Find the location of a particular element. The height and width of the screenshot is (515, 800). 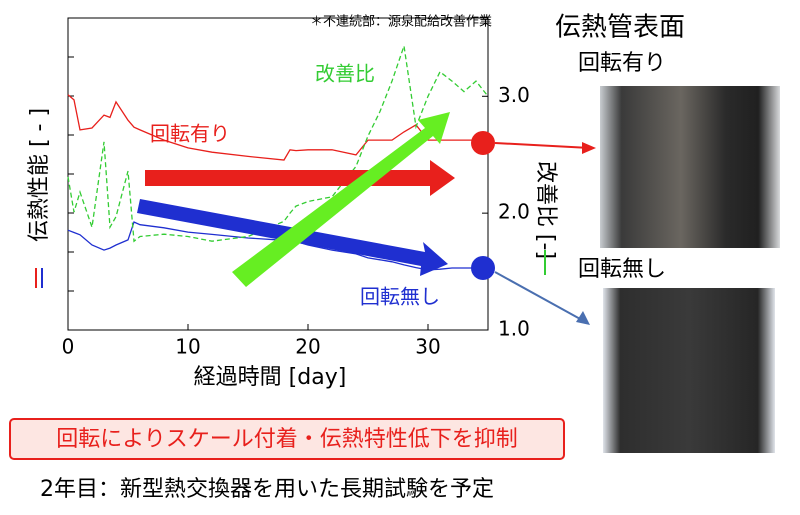

x-tick-label: 10 is located at coordinates (187, 347).